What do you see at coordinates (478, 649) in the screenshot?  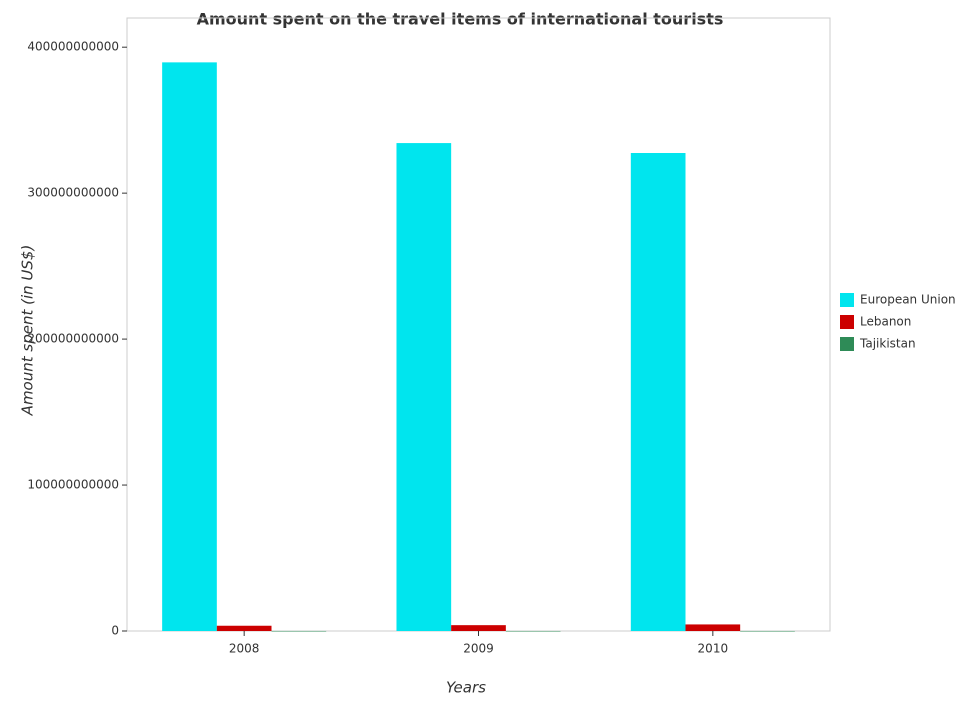 I see `x-tick-label: 2009` at bounding box center [478, 649].